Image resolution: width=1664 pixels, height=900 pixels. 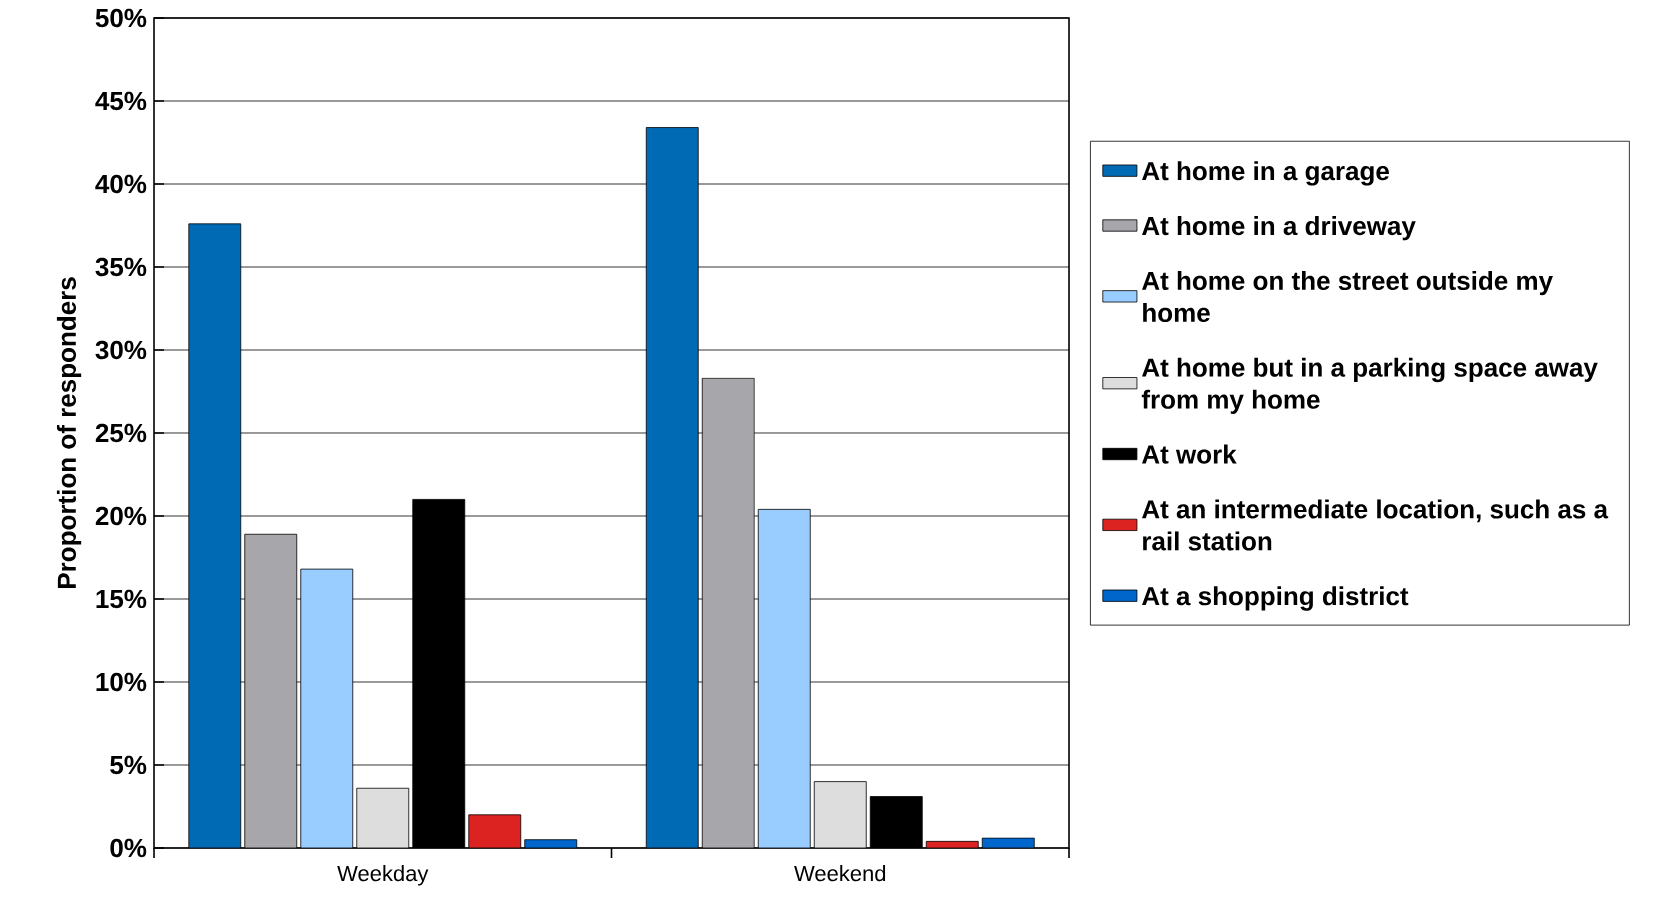 What do you see at coordinates (69, 433) in the screenshot?
I see `y-axis-title: Proportion of responders` at bounding box center [69, 433].